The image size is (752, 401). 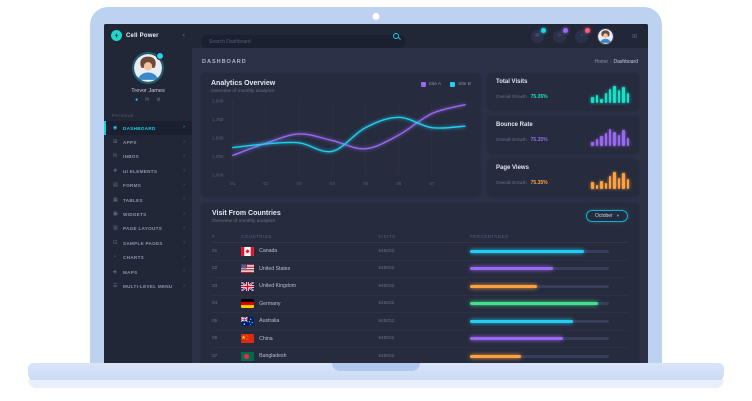 I want to click on row-number: 03, so click(x=215, y=286).